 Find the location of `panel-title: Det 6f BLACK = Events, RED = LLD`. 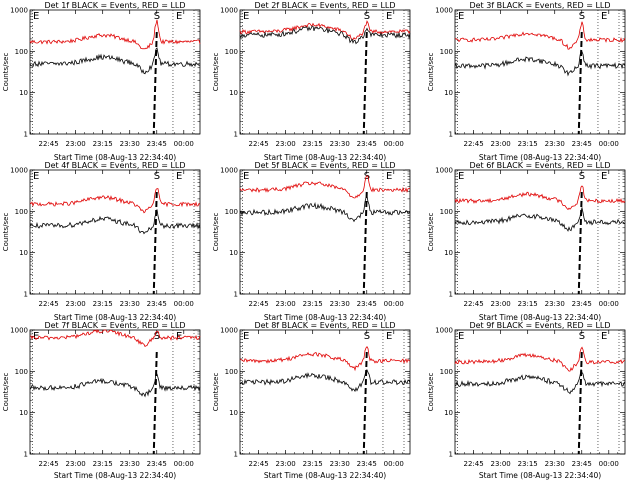

panel-title: Det 6f BLACK = Events, RED = LLD is located at coordinates (539, 165).